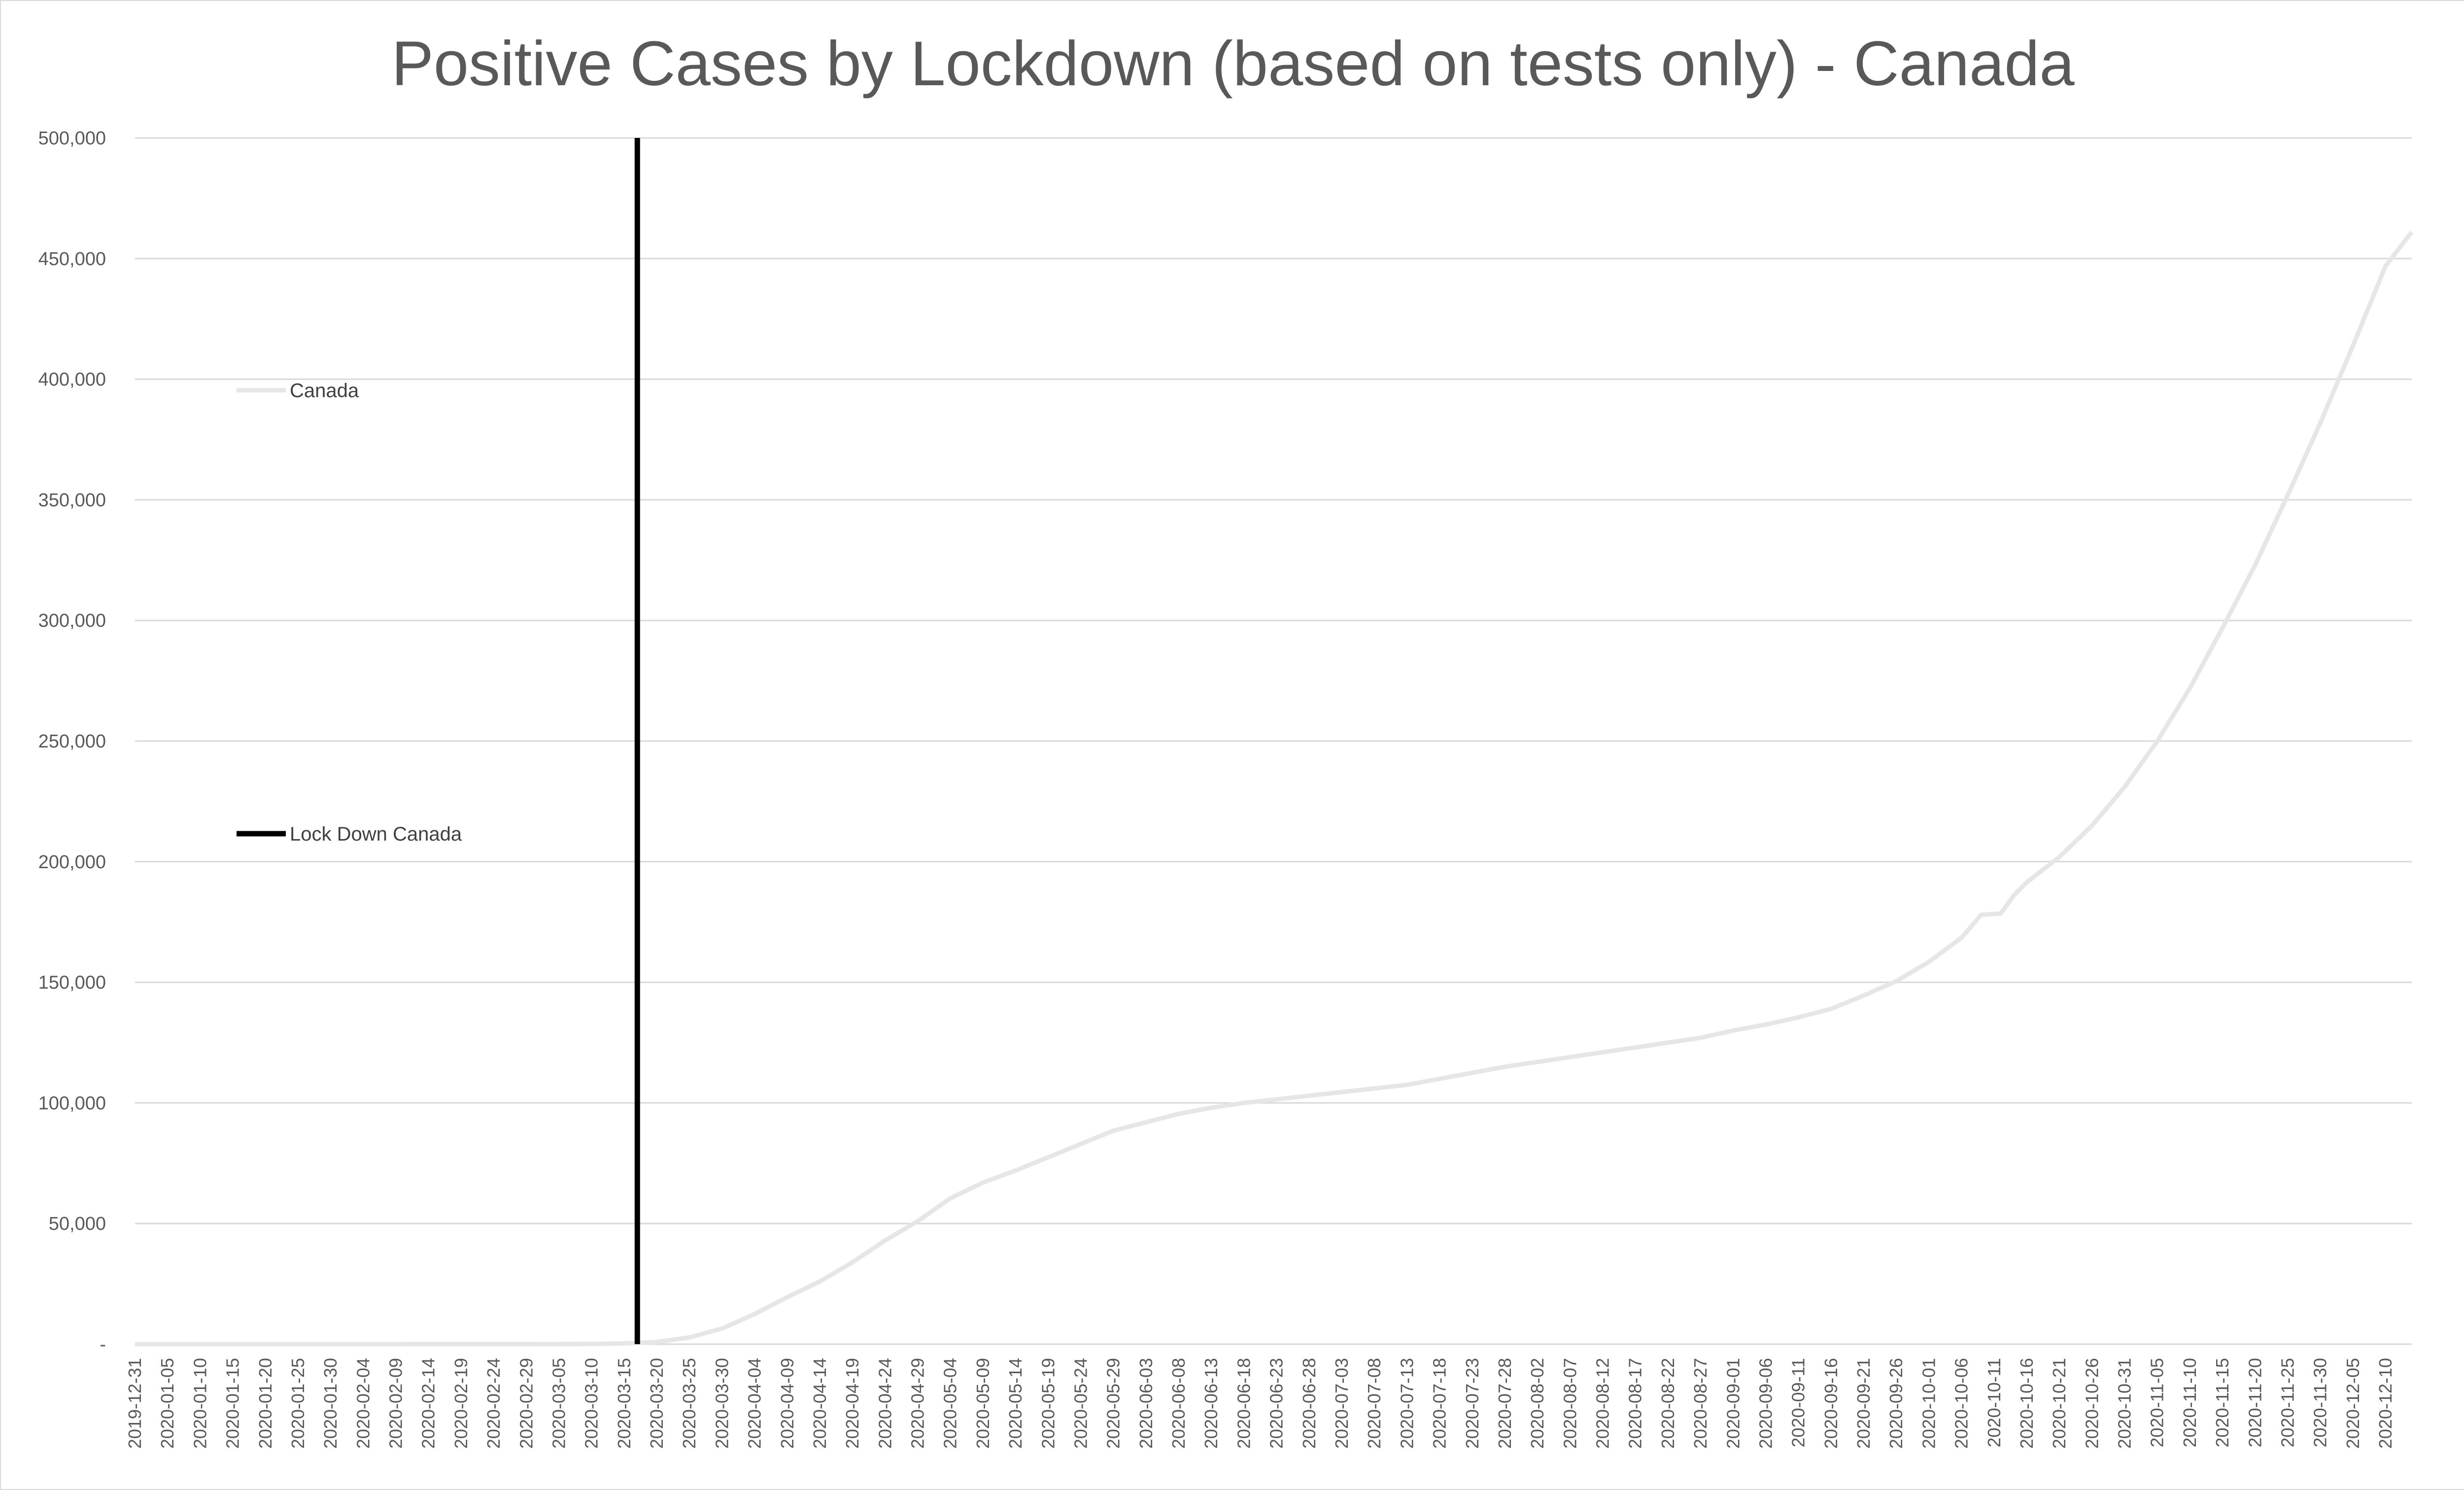 This screenshot has height=1490, width=2464. I want to click on x-tick-label: 2020-09-21, so click(1863, 1403).